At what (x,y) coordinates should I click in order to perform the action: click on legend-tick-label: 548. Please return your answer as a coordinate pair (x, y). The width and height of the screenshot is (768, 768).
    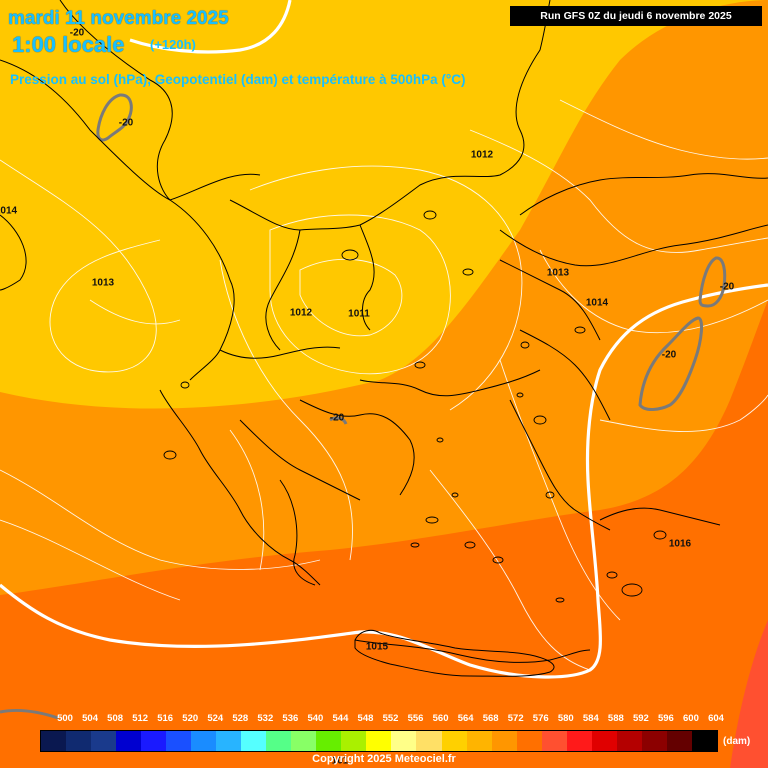
    Looking at the image, I should click on (365, 718).